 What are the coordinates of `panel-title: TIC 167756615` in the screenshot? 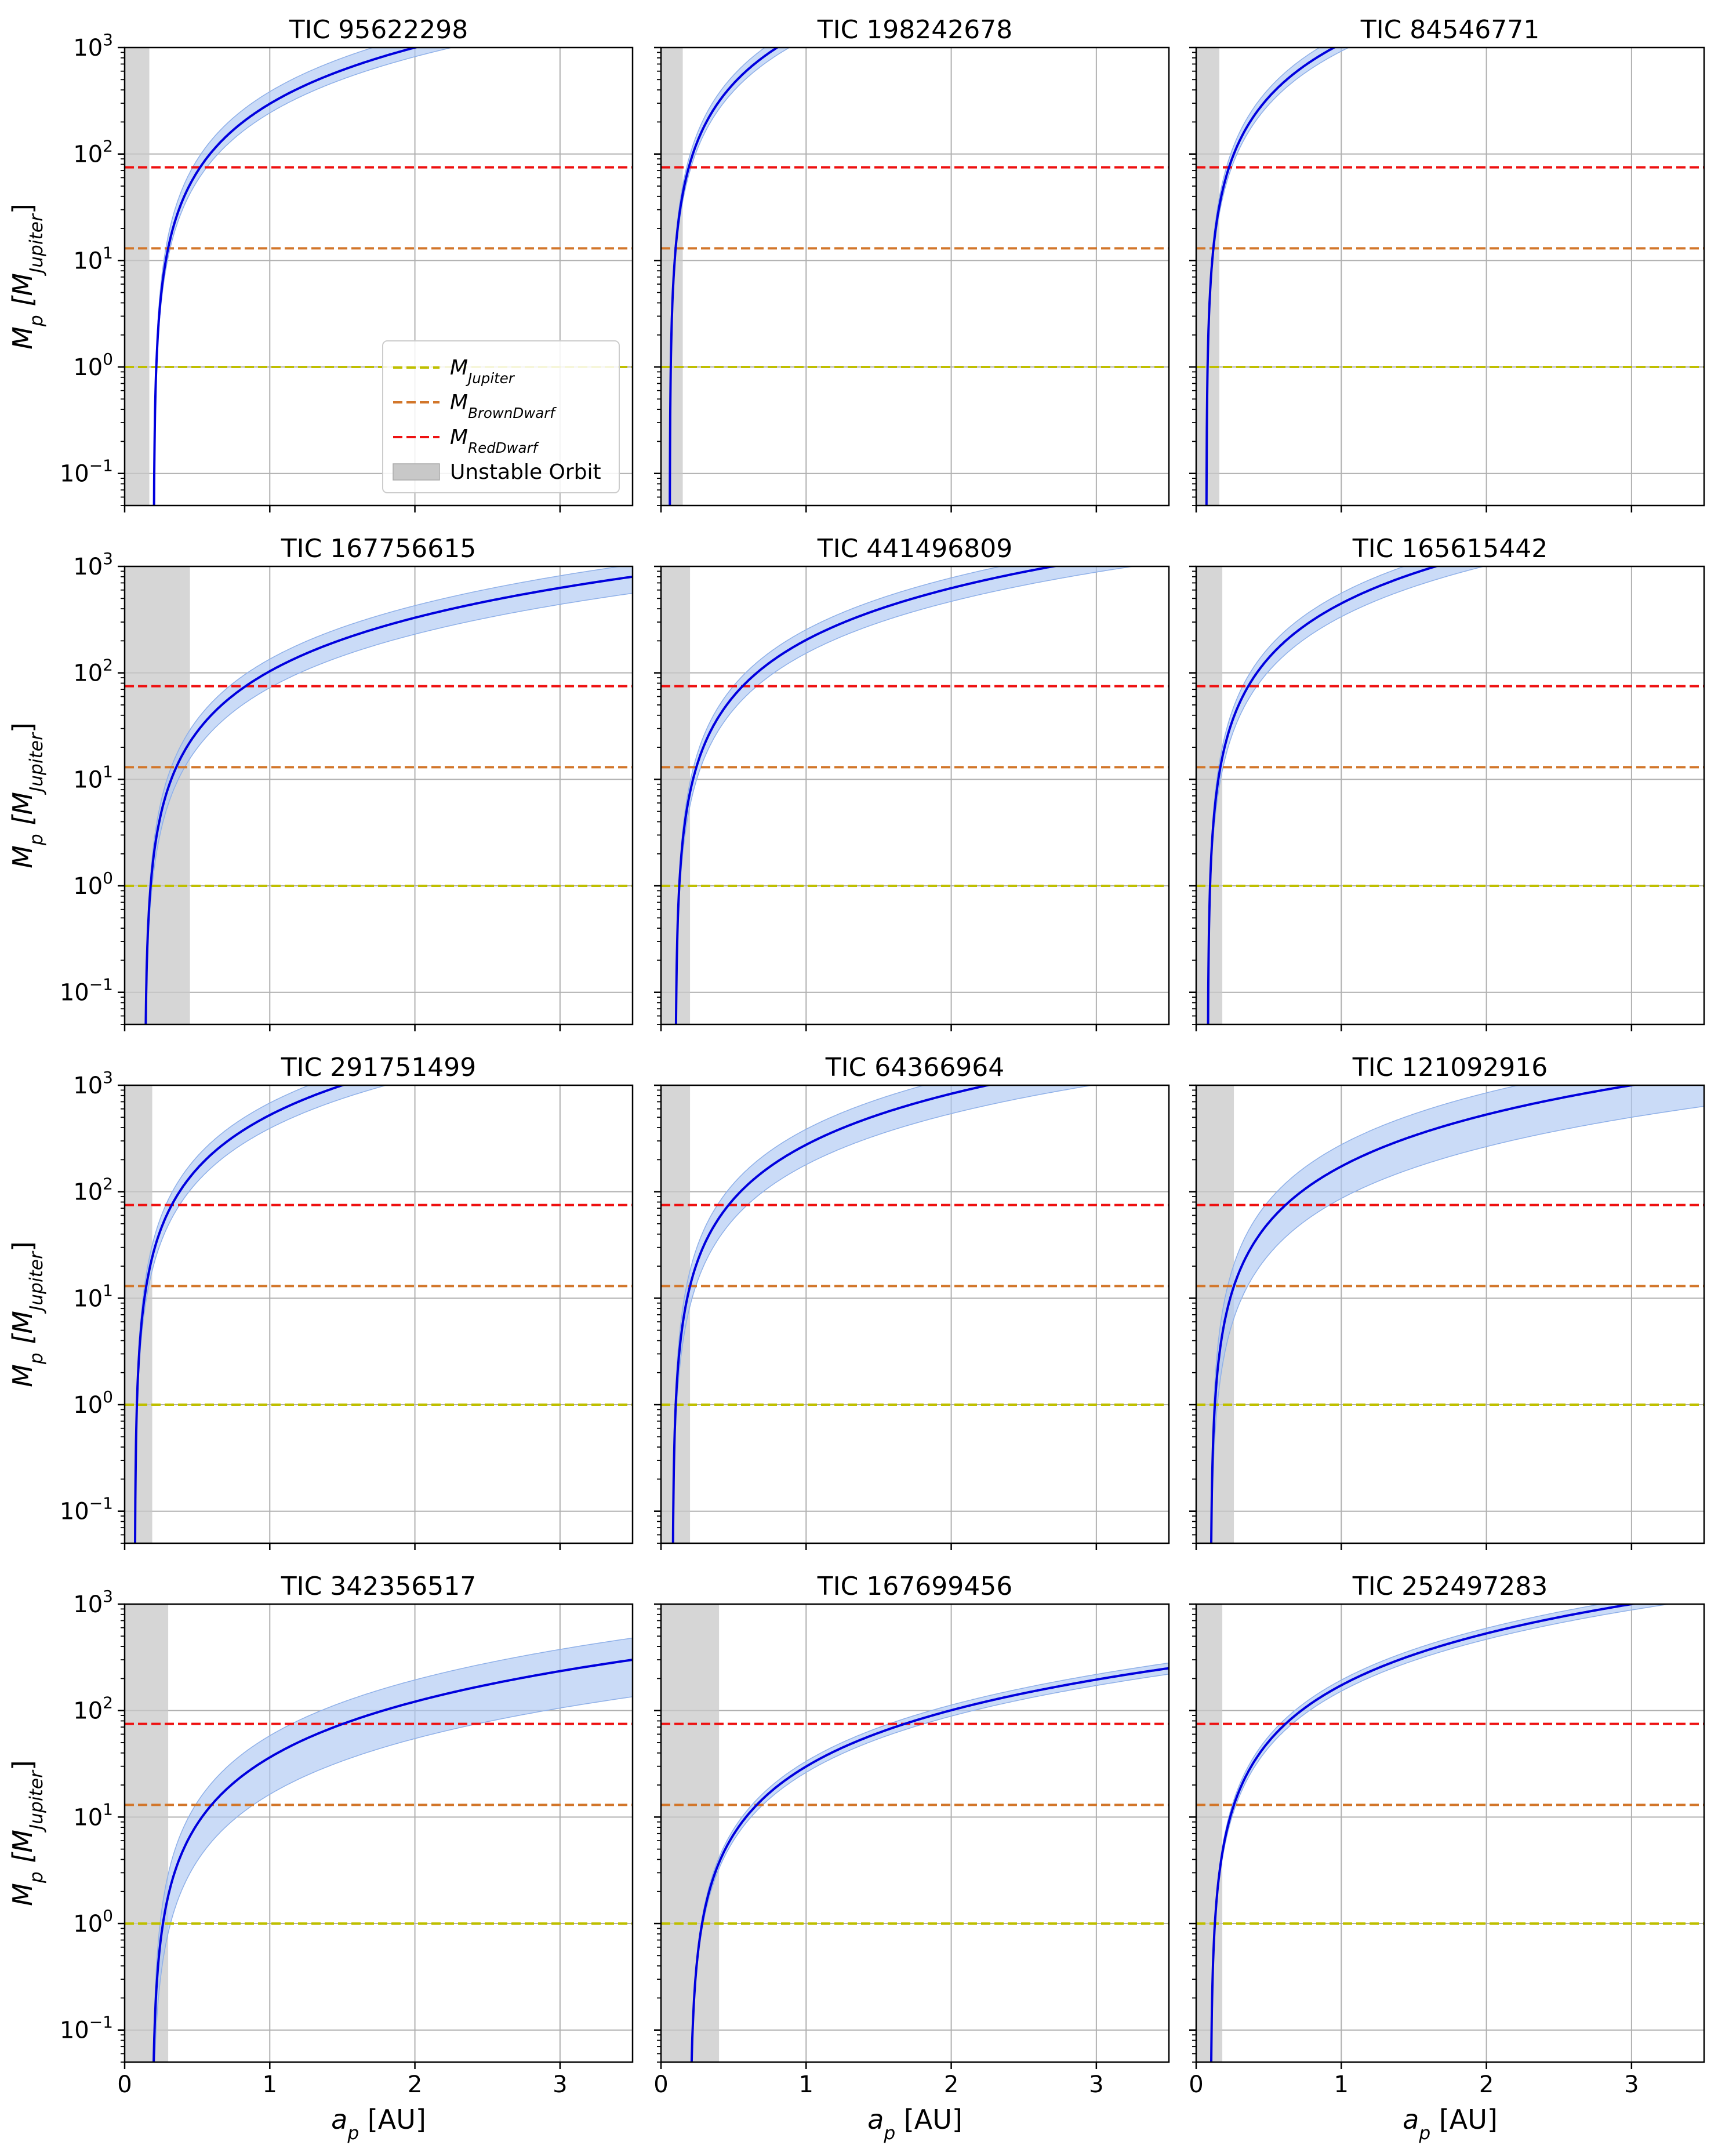 It's located at (379, 548).